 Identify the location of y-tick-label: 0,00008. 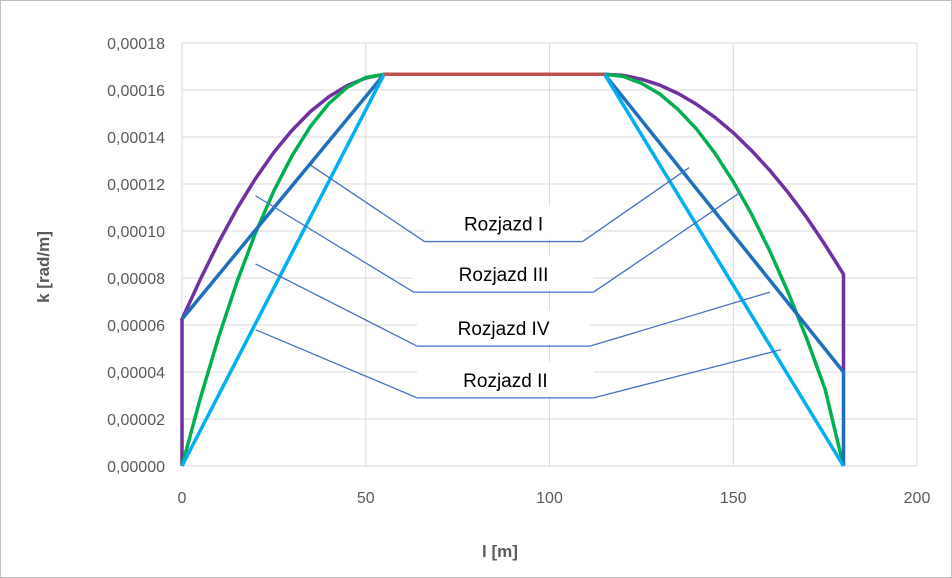
(136, 279).